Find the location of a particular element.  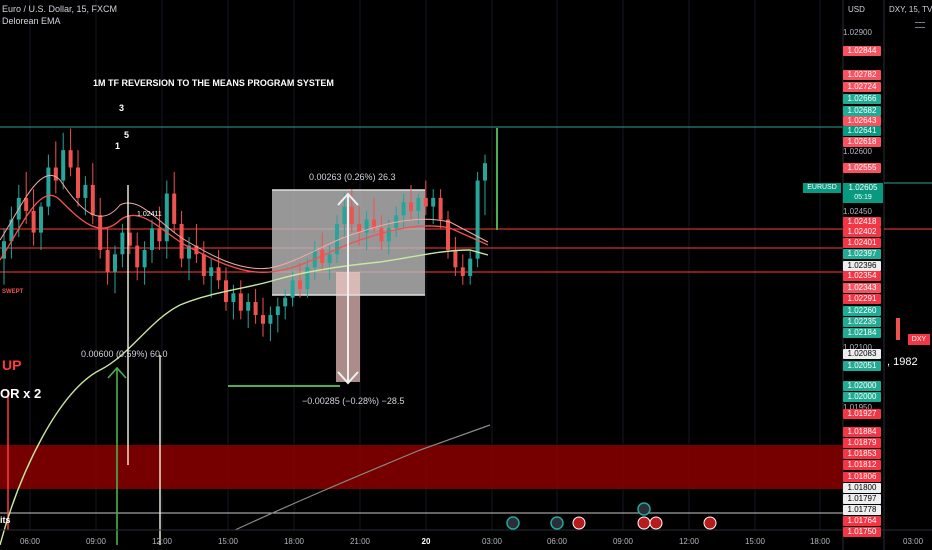

price-level-tag: 1.02401 is located at coordinates (862, 243).